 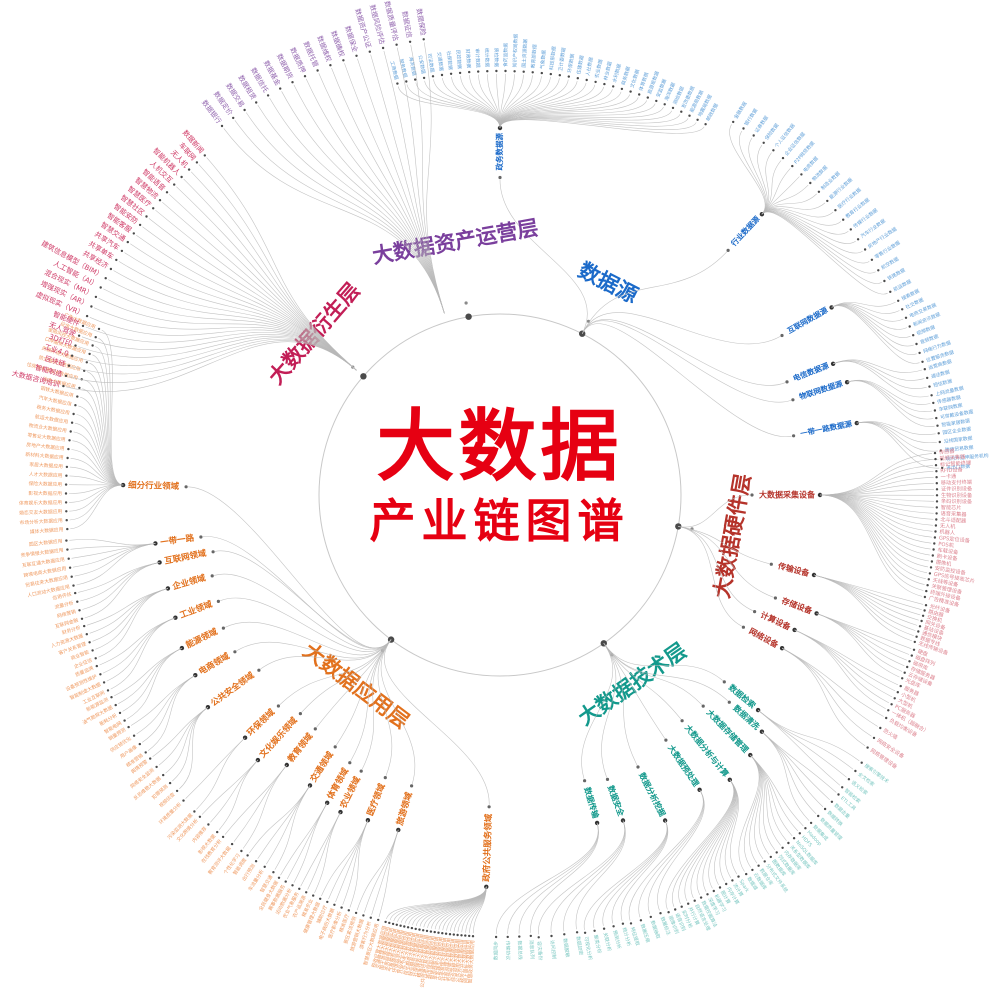 I want to click on leaf-label: 数据保全, so click(x=351, y=39).